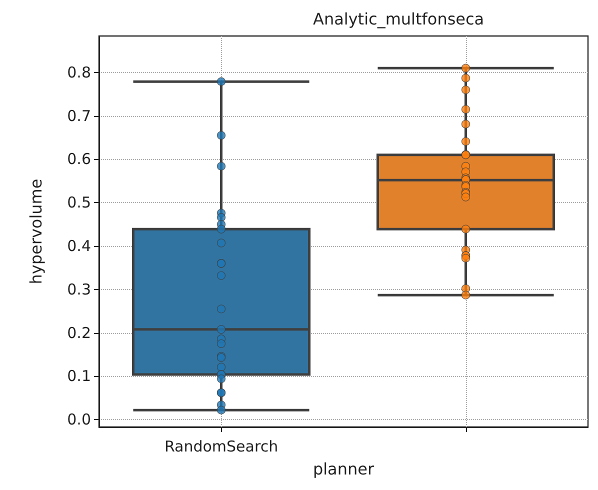 This screenshot has height=490, width=598. What do you see at coordinates (79, 159) in the screenshot?
I see `y-tick-label: 0.6` at bounding box center [79, 159].